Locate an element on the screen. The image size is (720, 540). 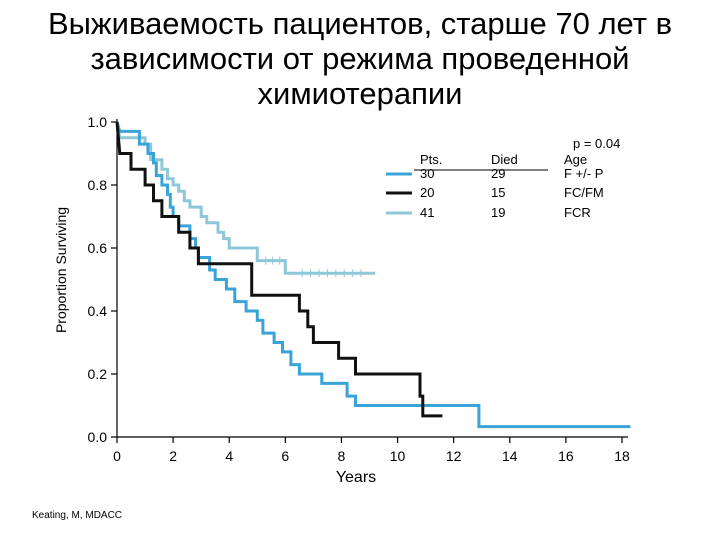
y-tick-label: 0.4 is located at coordinates (98, 311).